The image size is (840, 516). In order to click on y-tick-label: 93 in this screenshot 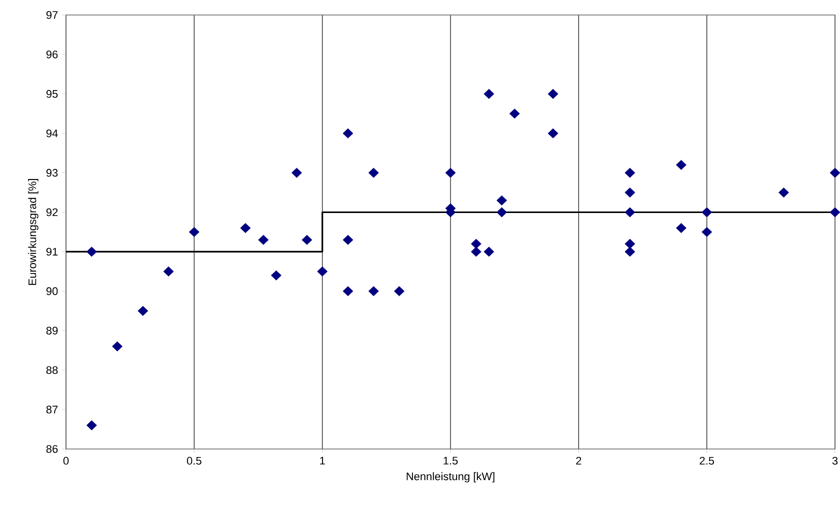, I will do `click(52, 172)`.